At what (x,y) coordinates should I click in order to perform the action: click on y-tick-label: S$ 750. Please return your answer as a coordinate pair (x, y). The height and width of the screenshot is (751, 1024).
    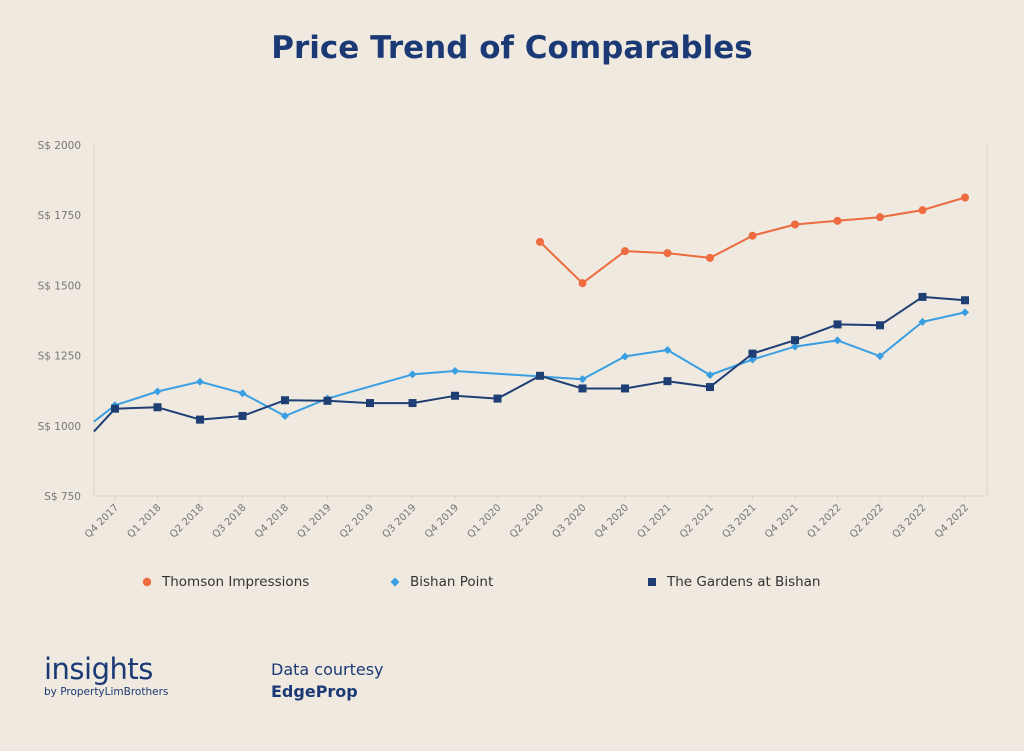
    Looking at the image, I should click on (62, 497).